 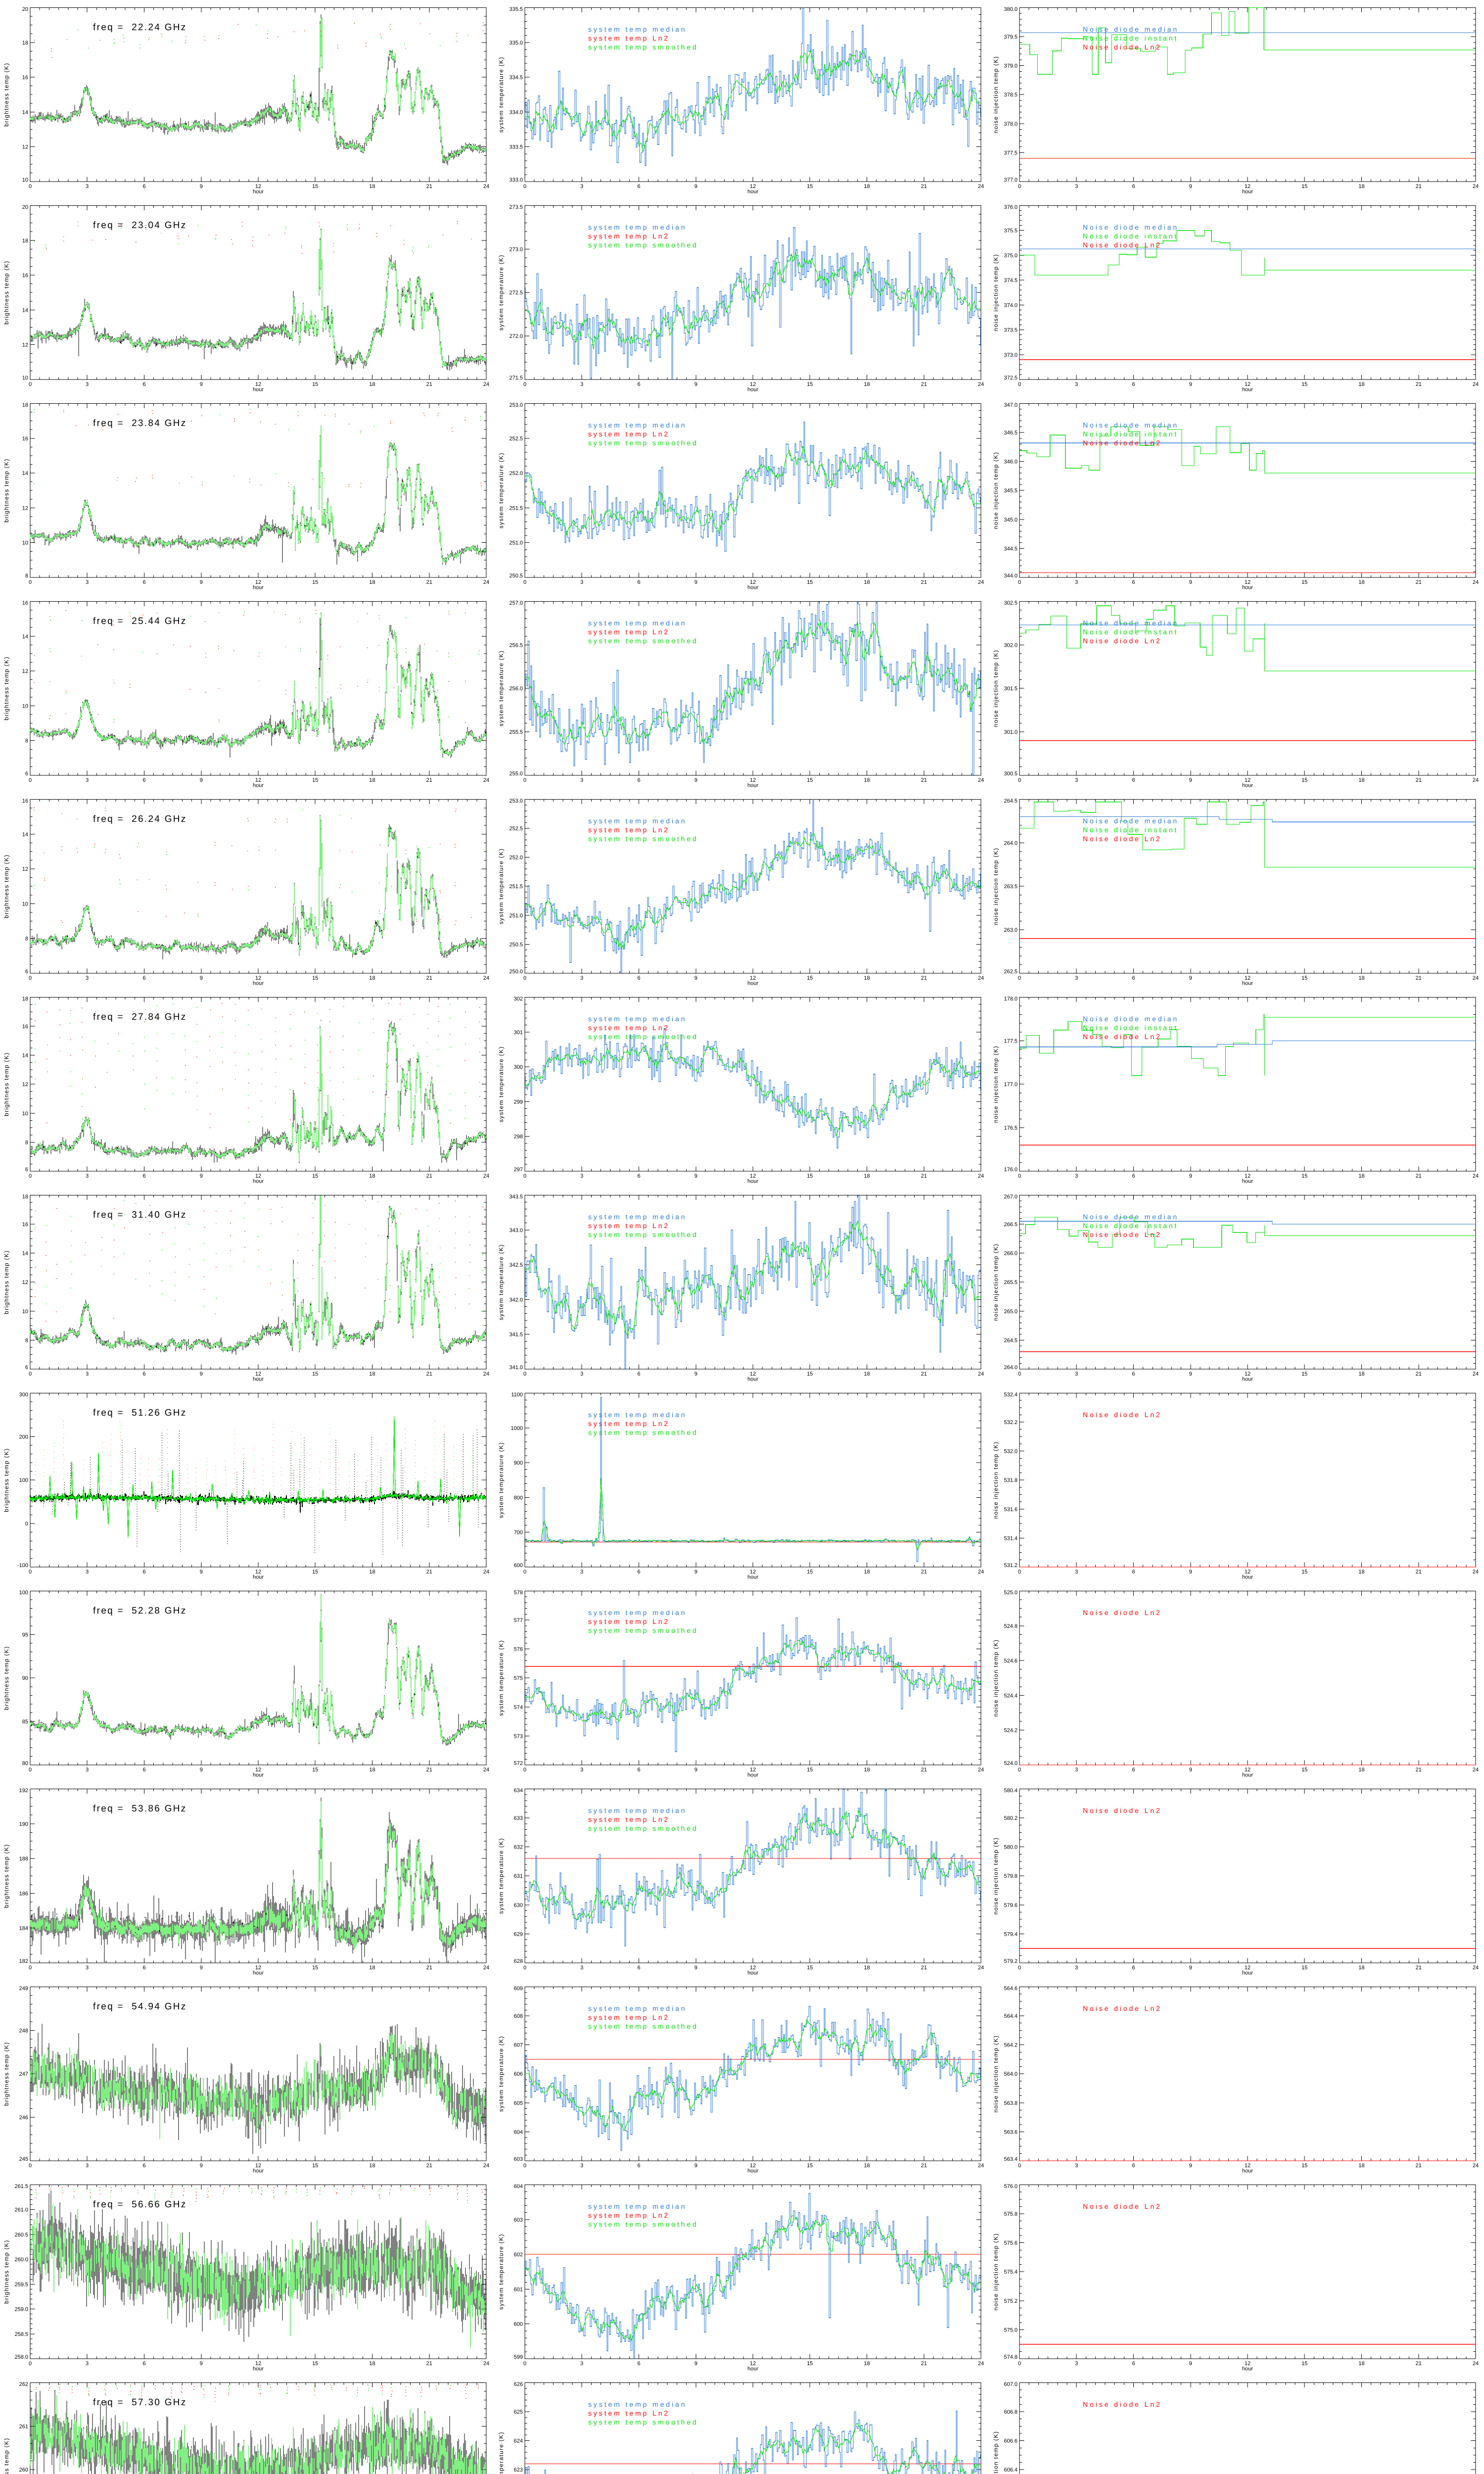 I want to click on svg-text: 379.0, so click(x=1011, y=66).